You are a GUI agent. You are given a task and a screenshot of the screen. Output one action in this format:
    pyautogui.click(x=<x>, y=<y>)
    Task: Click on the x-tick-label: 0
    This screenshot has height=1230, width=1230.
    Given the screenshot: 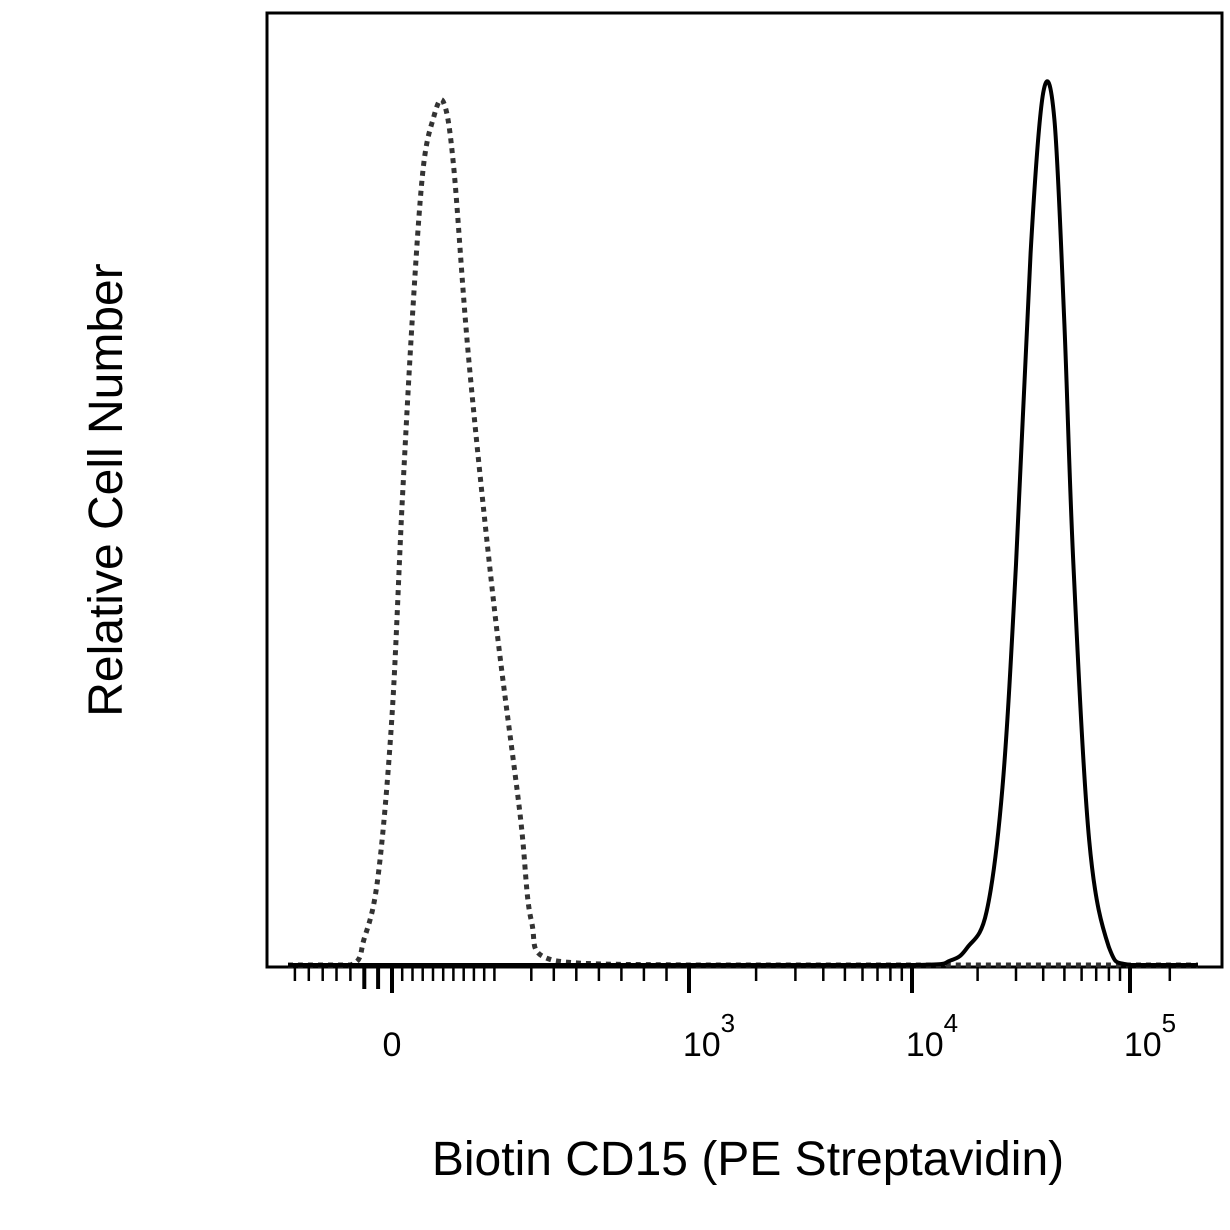 What is the action you would take?
    pyautogui.click(x=392, y=1045)
    